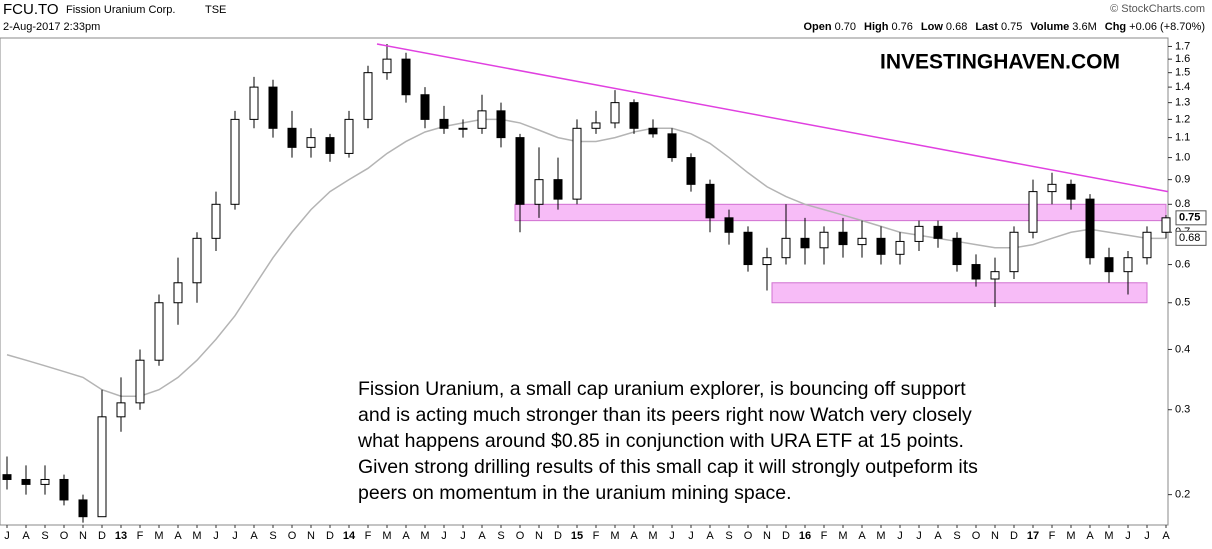 The image size is (1212, 549). What do you see at coordinates (1182, 46) in the screenshot?
I see `y-tick-label: 1.7` at bounding box center [1182, 46].